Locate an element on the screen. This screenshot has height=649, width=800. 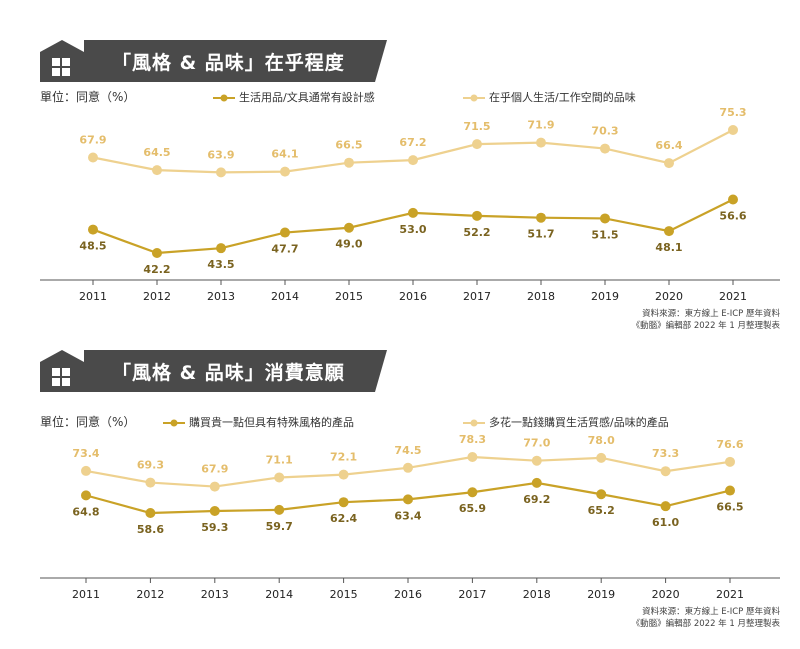
data-label: 43.5 is located at coordinates (220, 264).